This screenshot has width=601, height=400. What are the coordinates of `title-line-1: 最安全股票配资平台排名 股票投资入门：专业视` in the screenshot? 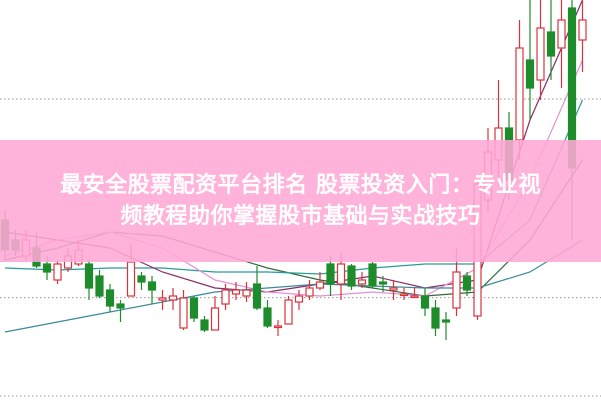 It's located at (300, 185).